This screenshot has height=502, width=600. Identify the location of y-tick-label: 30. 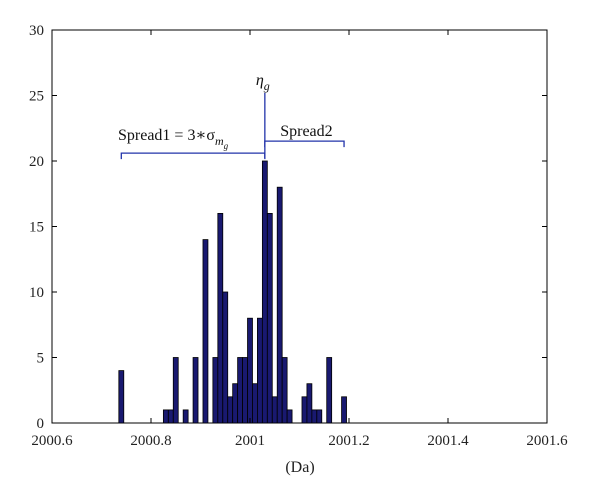
(36, 31).